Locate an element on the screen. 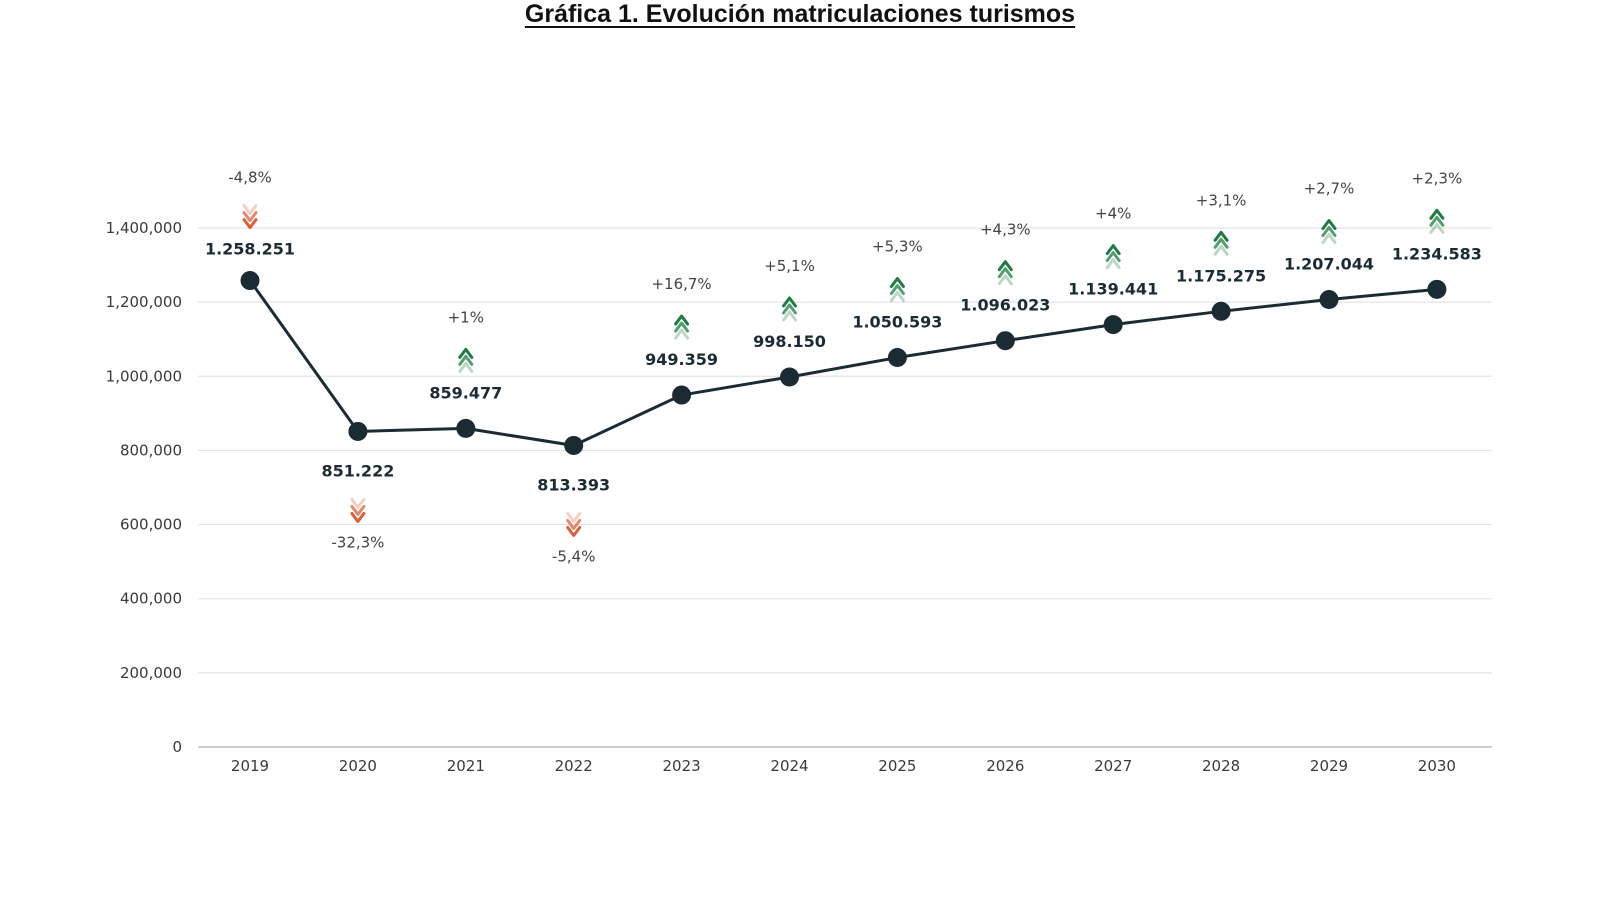  pct-change-label: -5,4% is located at coordinates (574, 556).